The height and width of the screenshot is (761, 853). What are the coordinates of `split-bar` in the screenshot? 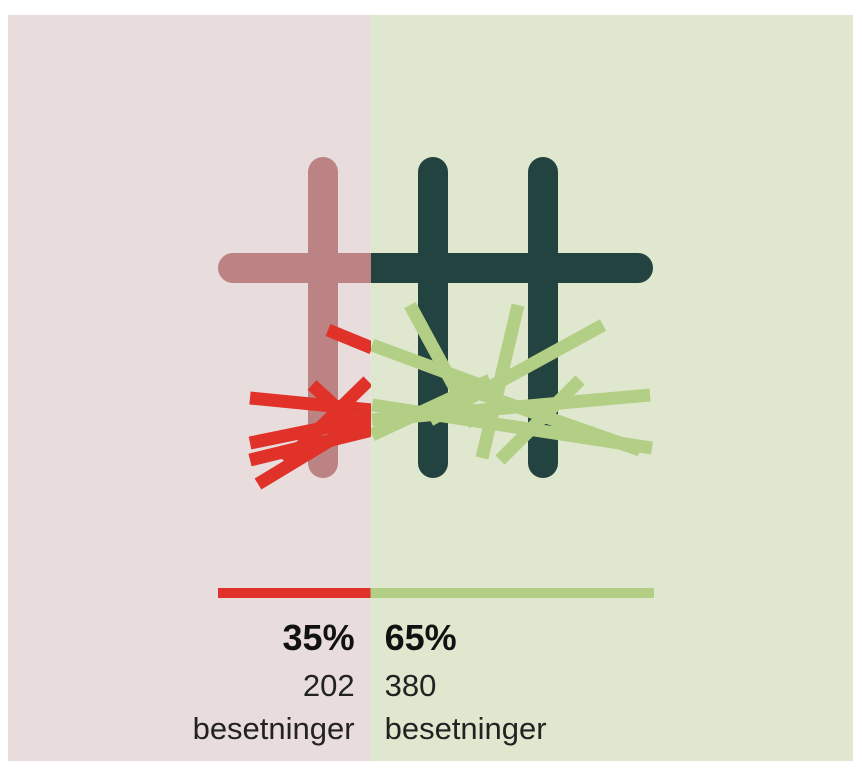 It's located at (436, 593).